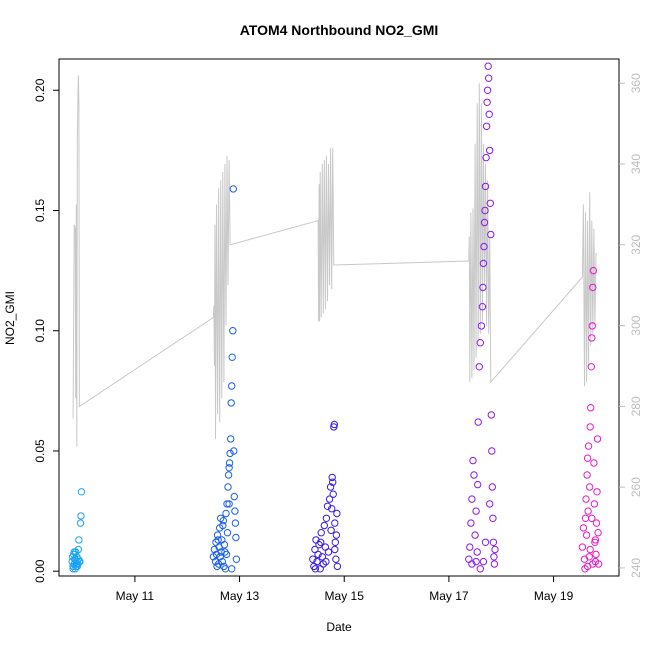  I want to click on y-axis-label: NO2_GMI, so click(10, 318).